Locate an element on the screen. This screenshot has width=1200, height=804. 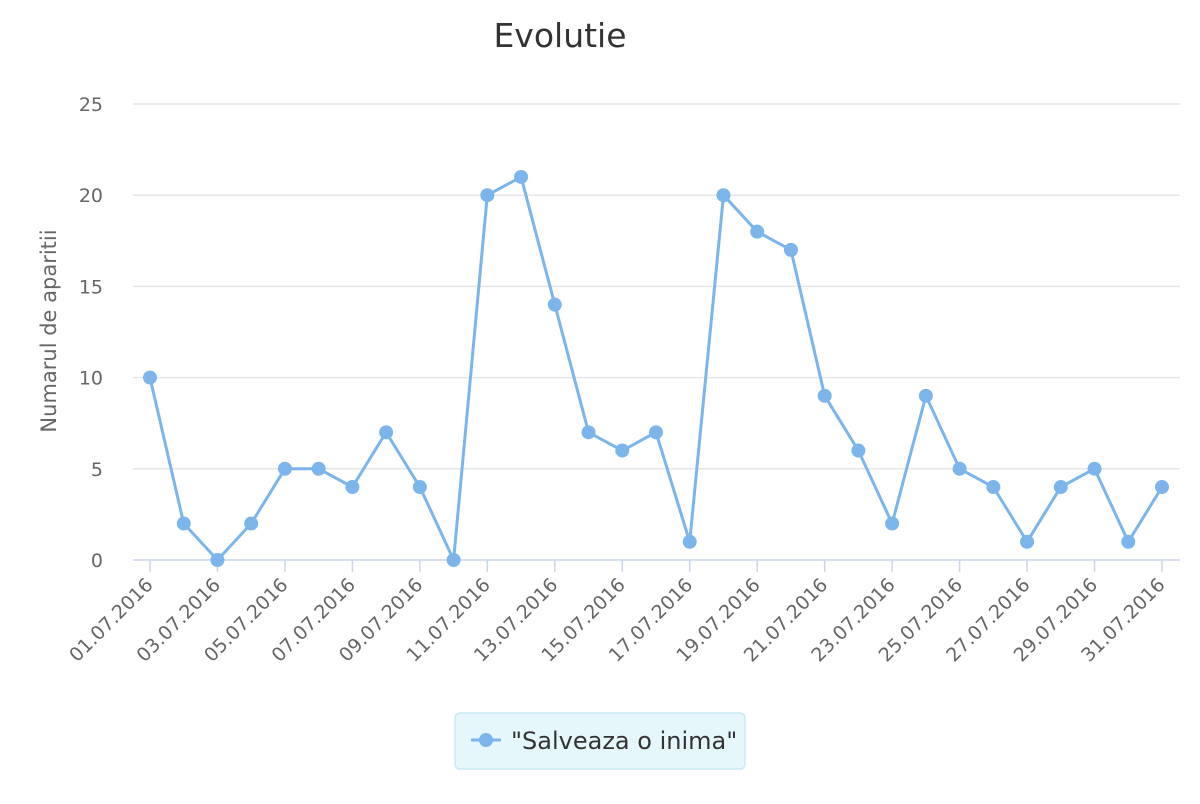
y-tick-label: 25 is located at coordinates (91, 105).